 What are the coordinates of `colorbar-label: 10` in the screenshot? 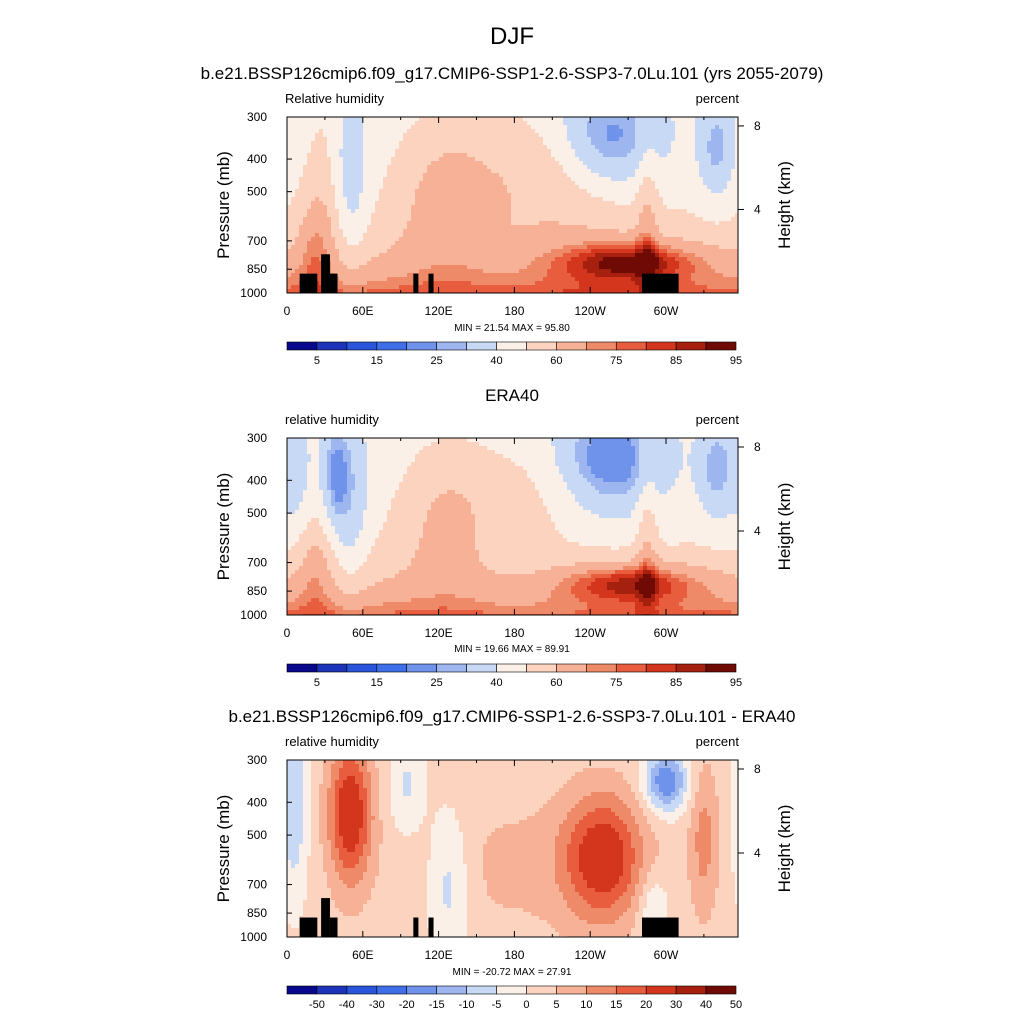 It's located at (586, 1005).